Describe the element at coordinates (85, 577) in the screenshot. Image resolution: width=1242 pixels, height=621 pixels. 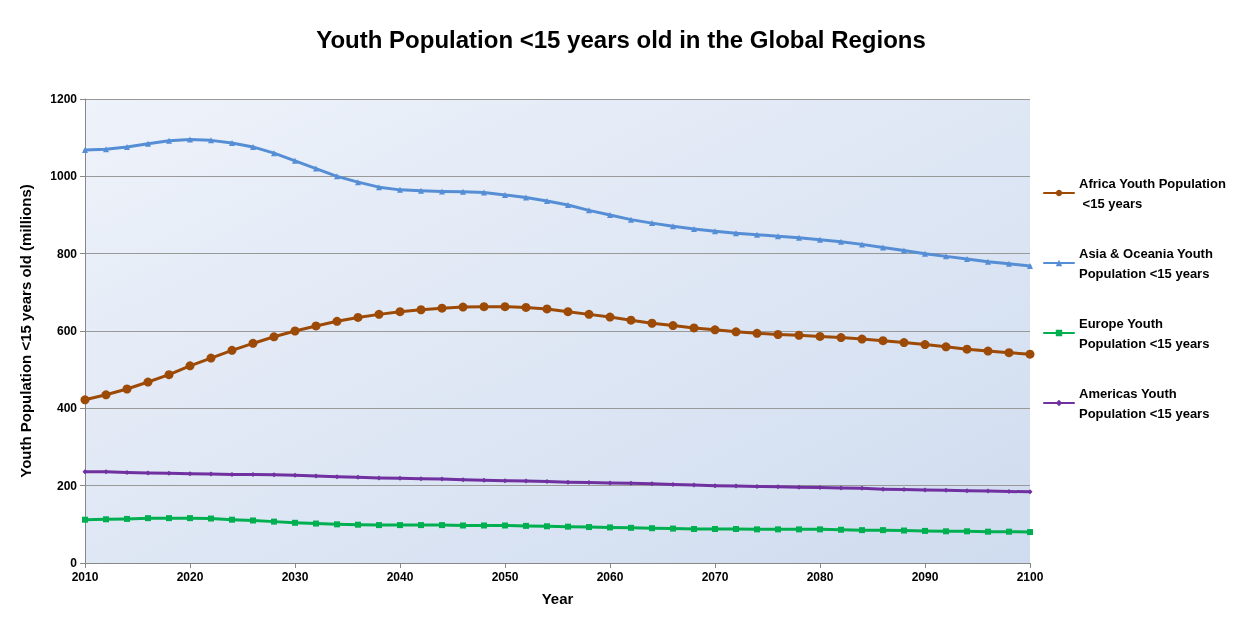
I see `x-tick-label: 2010` at that location.